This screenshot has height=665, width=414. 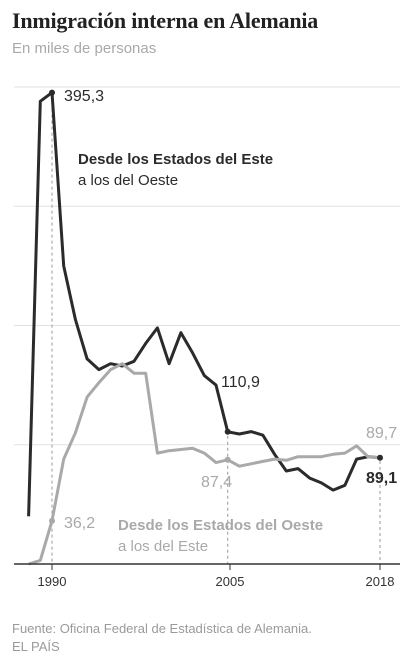 What do you see at coordinates (381, 433) in the screenshot?
I see `value-label-89-7: 89,7` at bounding box center [381, 433].